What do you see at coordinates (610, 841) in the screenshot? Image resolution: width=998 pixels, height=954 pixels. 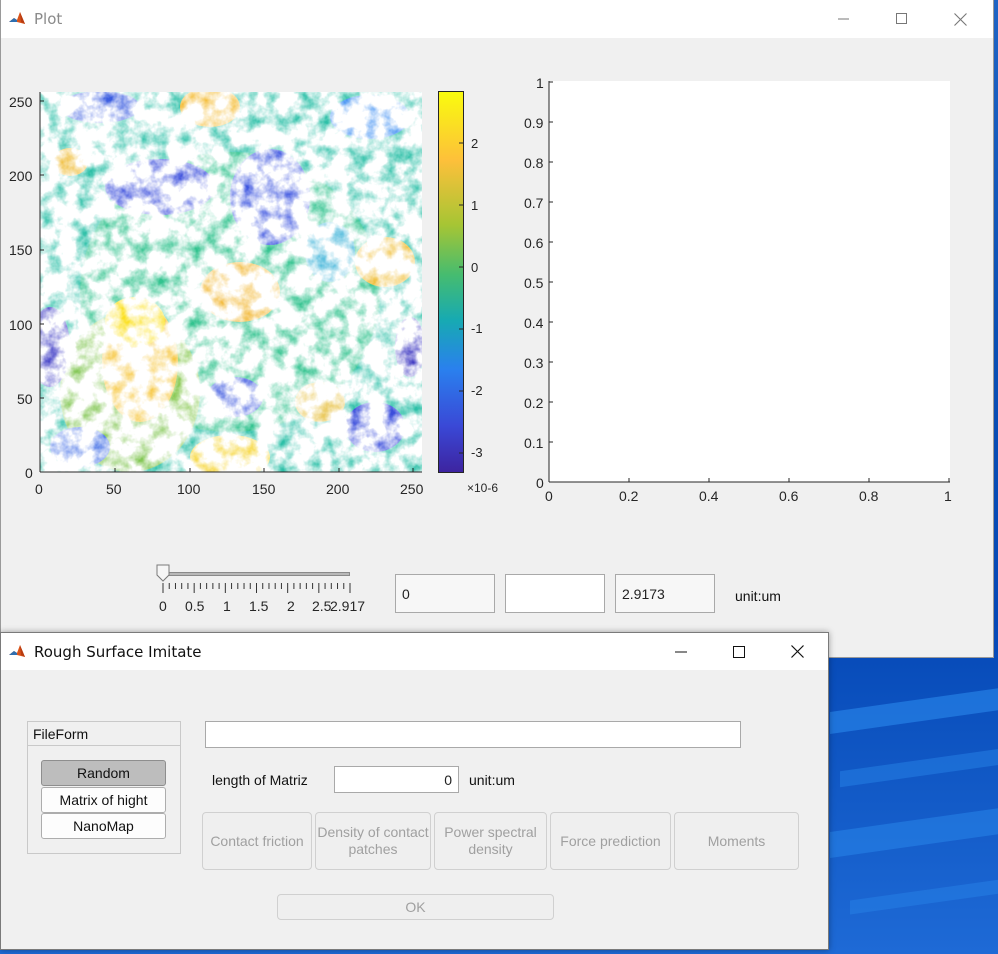 I see `force-prediction-button: Force prediction` at bounding box center [610, 841].